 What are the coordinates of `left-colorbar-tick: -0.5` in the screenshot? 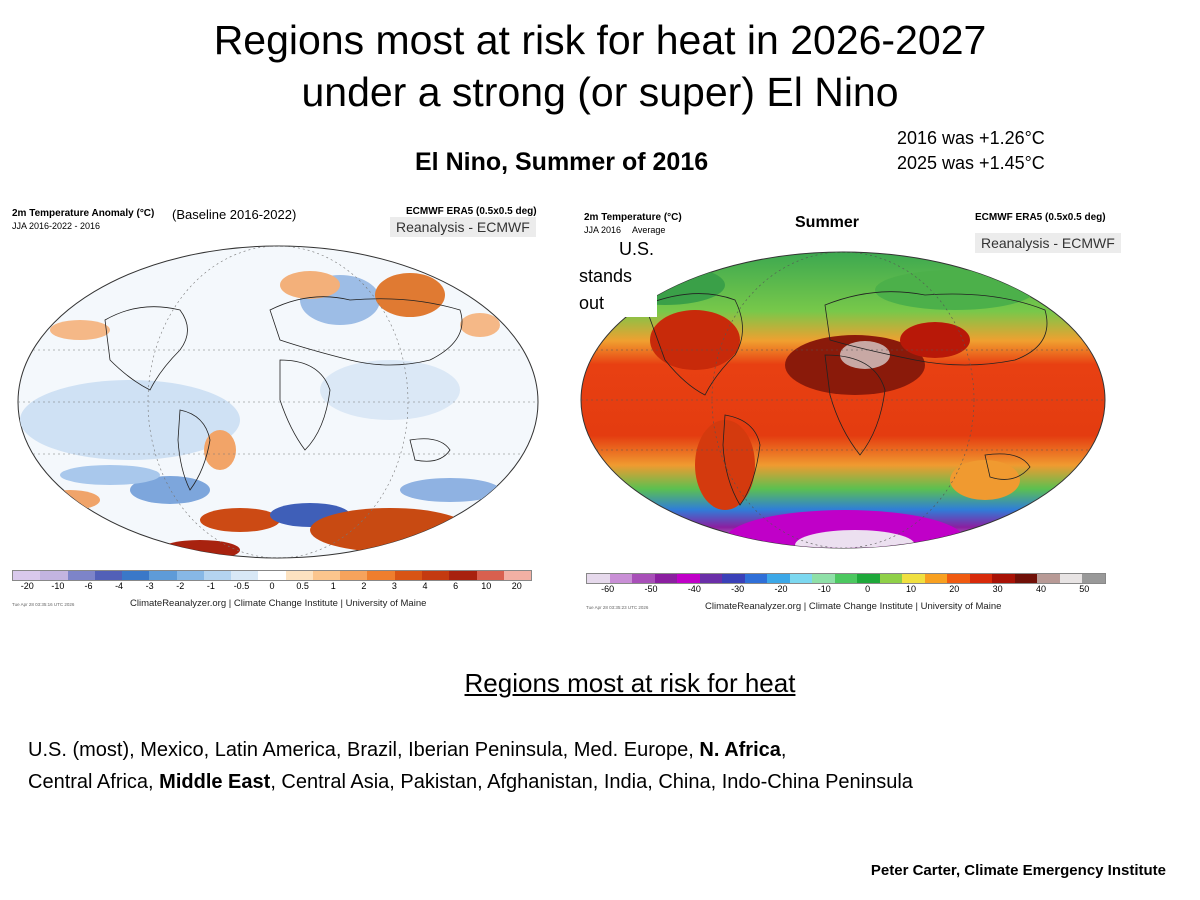 It's located at (241, 586).